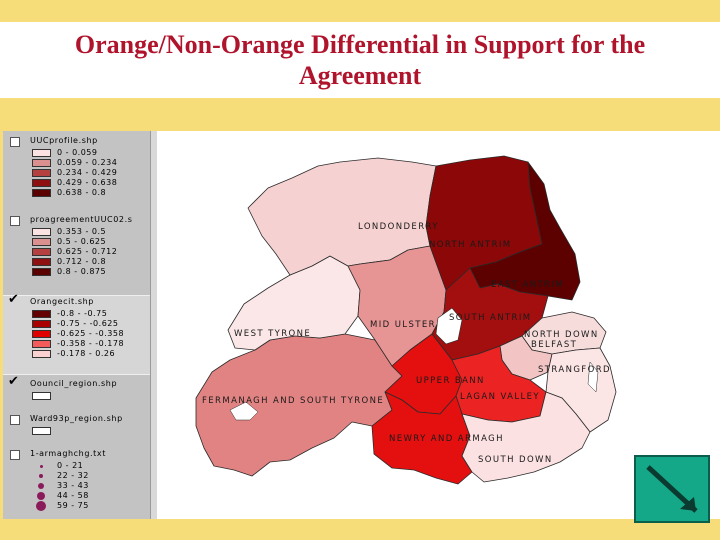 This screenshot has width=720, height=540. What do you see at coordinates (449, 326) in the screenshot?
I see `lough-neagh` at bounding box center [449, 326].